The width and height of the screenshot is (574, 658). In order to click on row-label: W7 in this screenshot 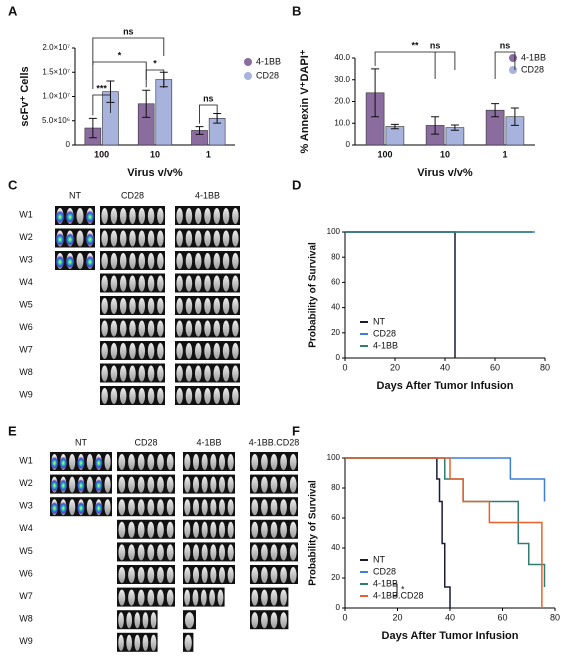, I will do `click(26, 596)`.